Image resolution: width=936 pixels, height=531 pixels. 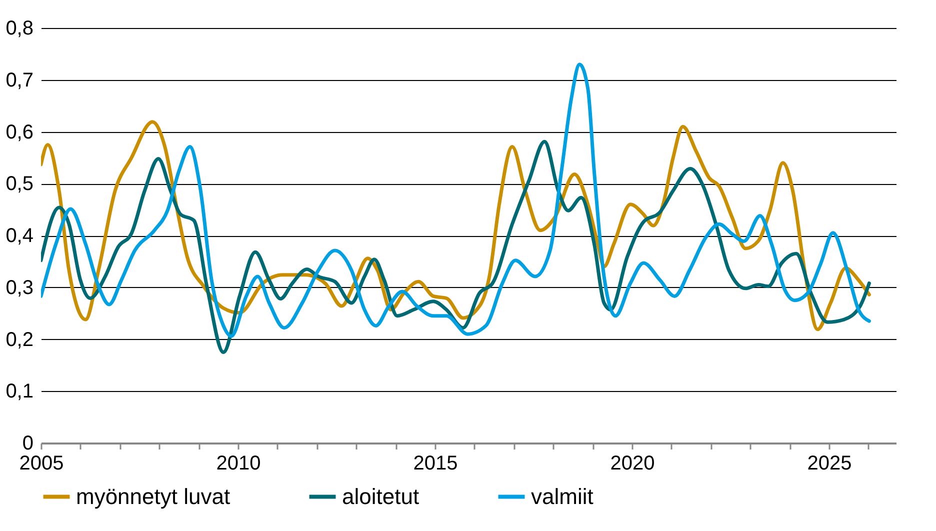 I want to click on legend-label: aloitetut, so click(x=381, y=496).